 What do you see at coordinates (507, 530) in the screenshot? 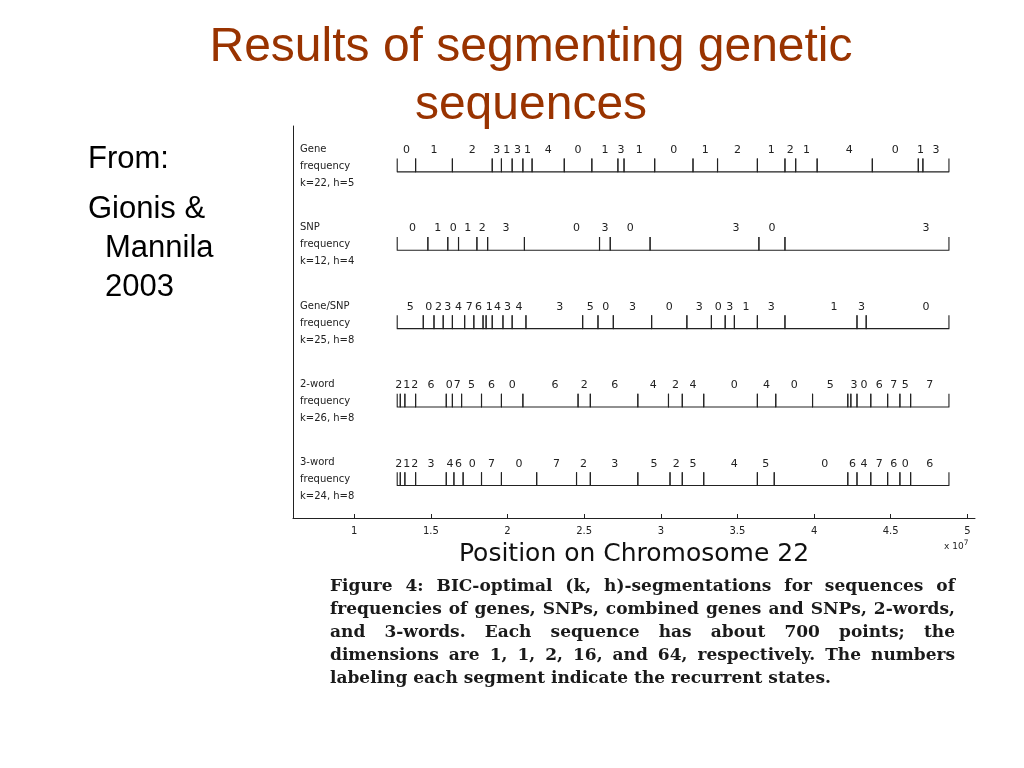
I see `x-tick-label: 2` at bounding box center [507, 530].